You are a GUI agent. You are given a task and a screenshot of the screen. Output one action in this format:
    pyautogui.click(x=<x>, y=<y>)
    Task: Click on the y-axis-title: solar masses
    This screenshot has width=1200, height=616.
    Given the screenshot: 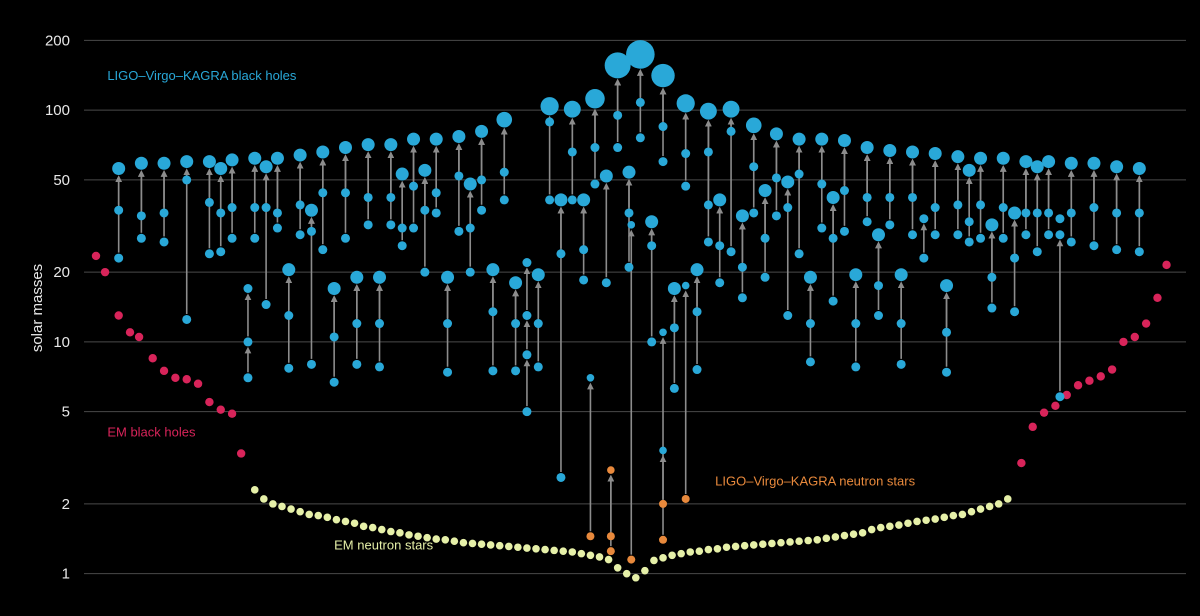 What is the action you would take?
    pyautogui.click(x=37, y=308)
    